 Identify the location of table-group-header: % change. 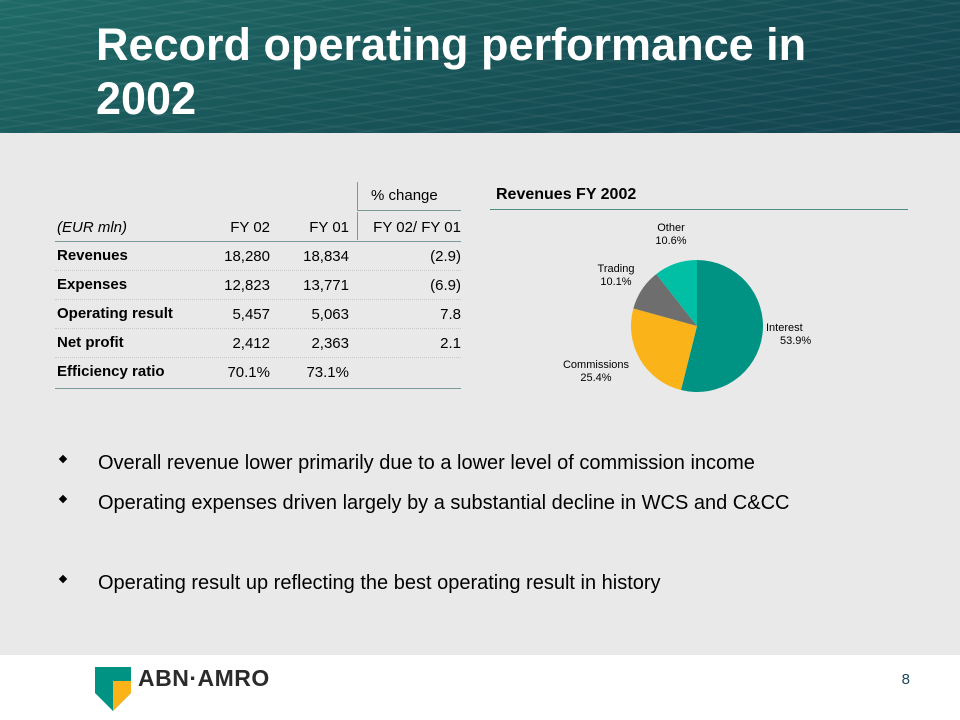
(404, 195).